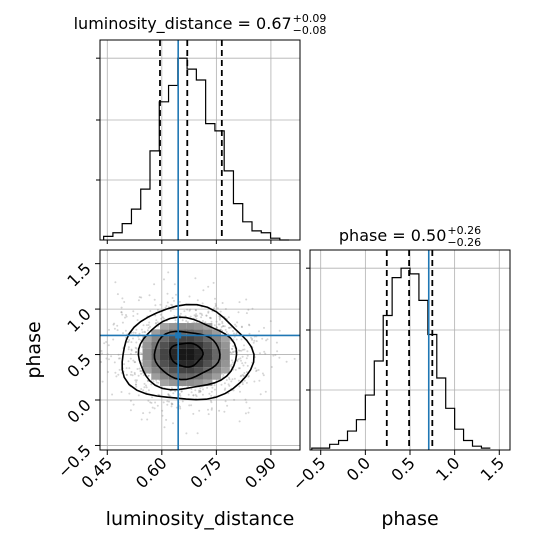 The height and width of the screenshot is (550, 550). I want to click on ytick-label: 1.5, so click(78, 274).